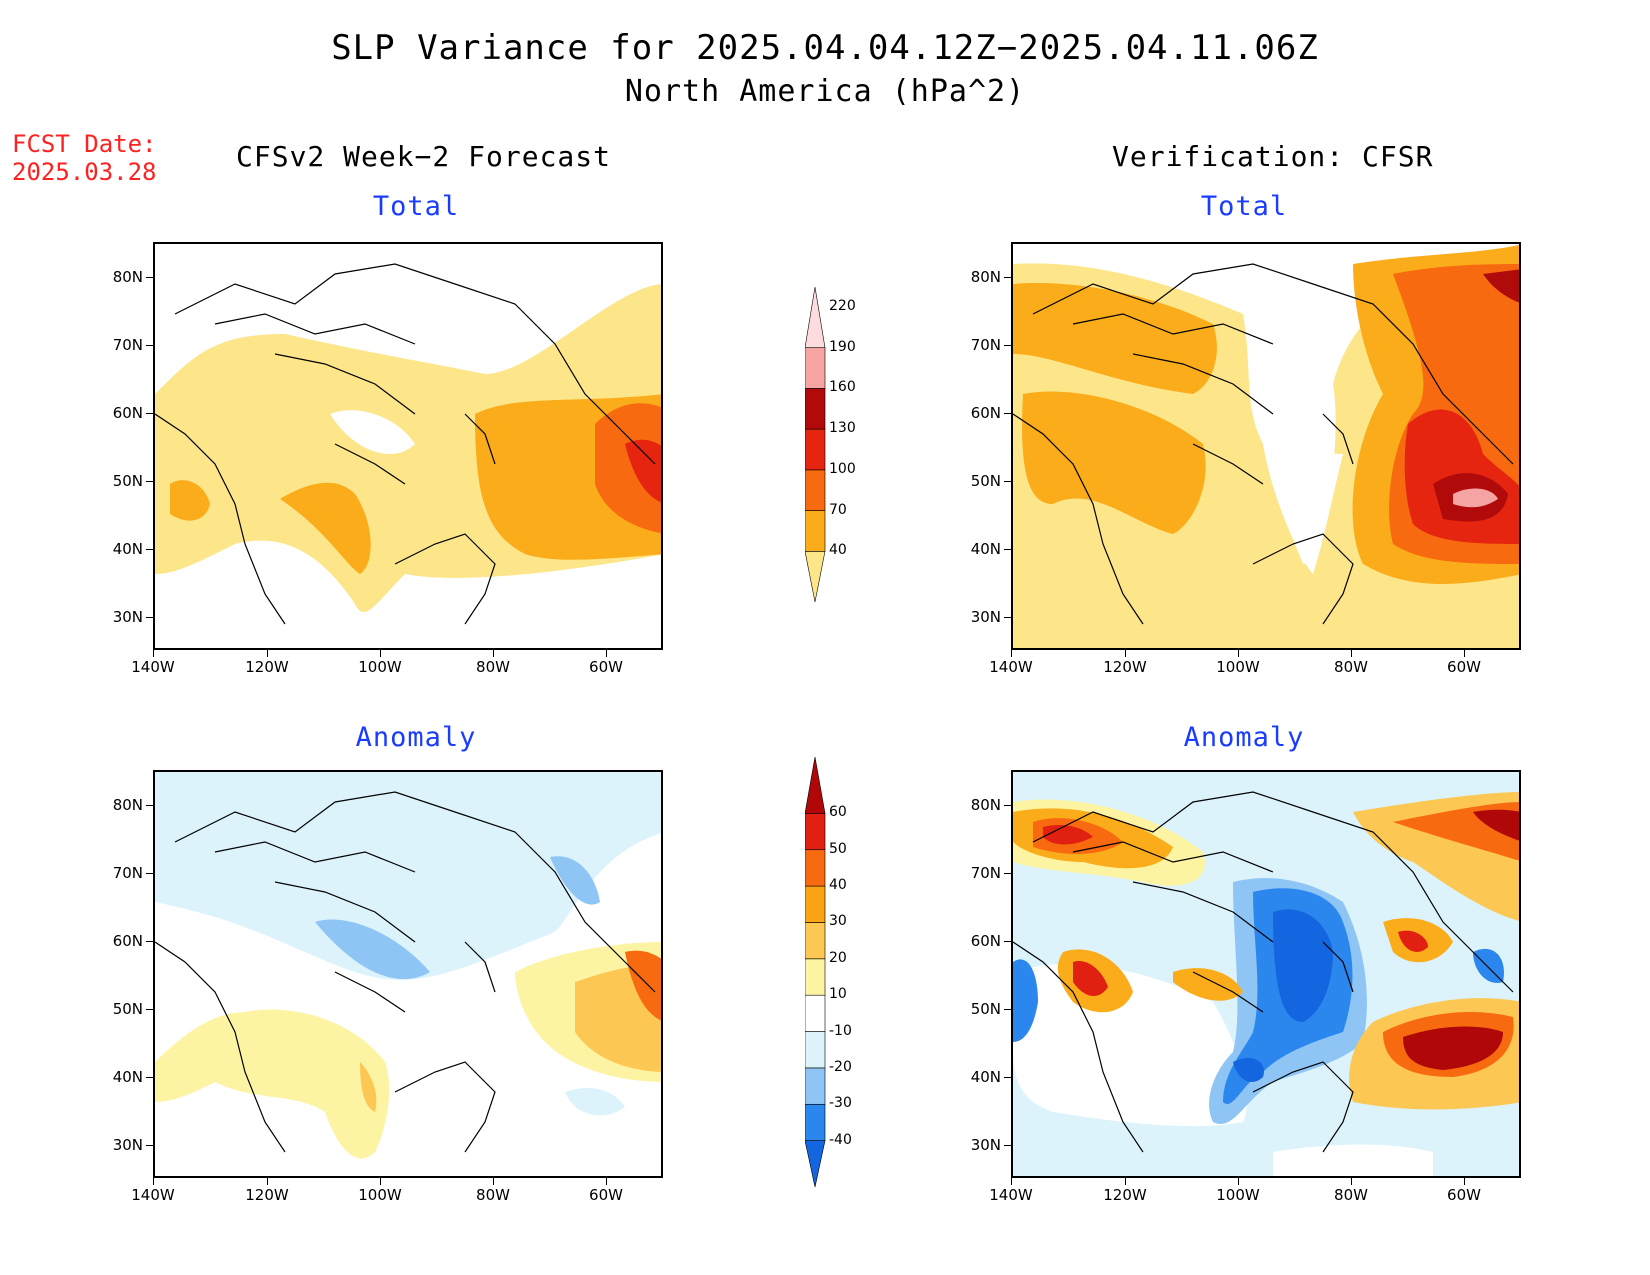  What do you see at coordinates (84, 144) in the screenshot?
I see `fcst-date-label: FCST Date:` at bounding box center [84, 144].